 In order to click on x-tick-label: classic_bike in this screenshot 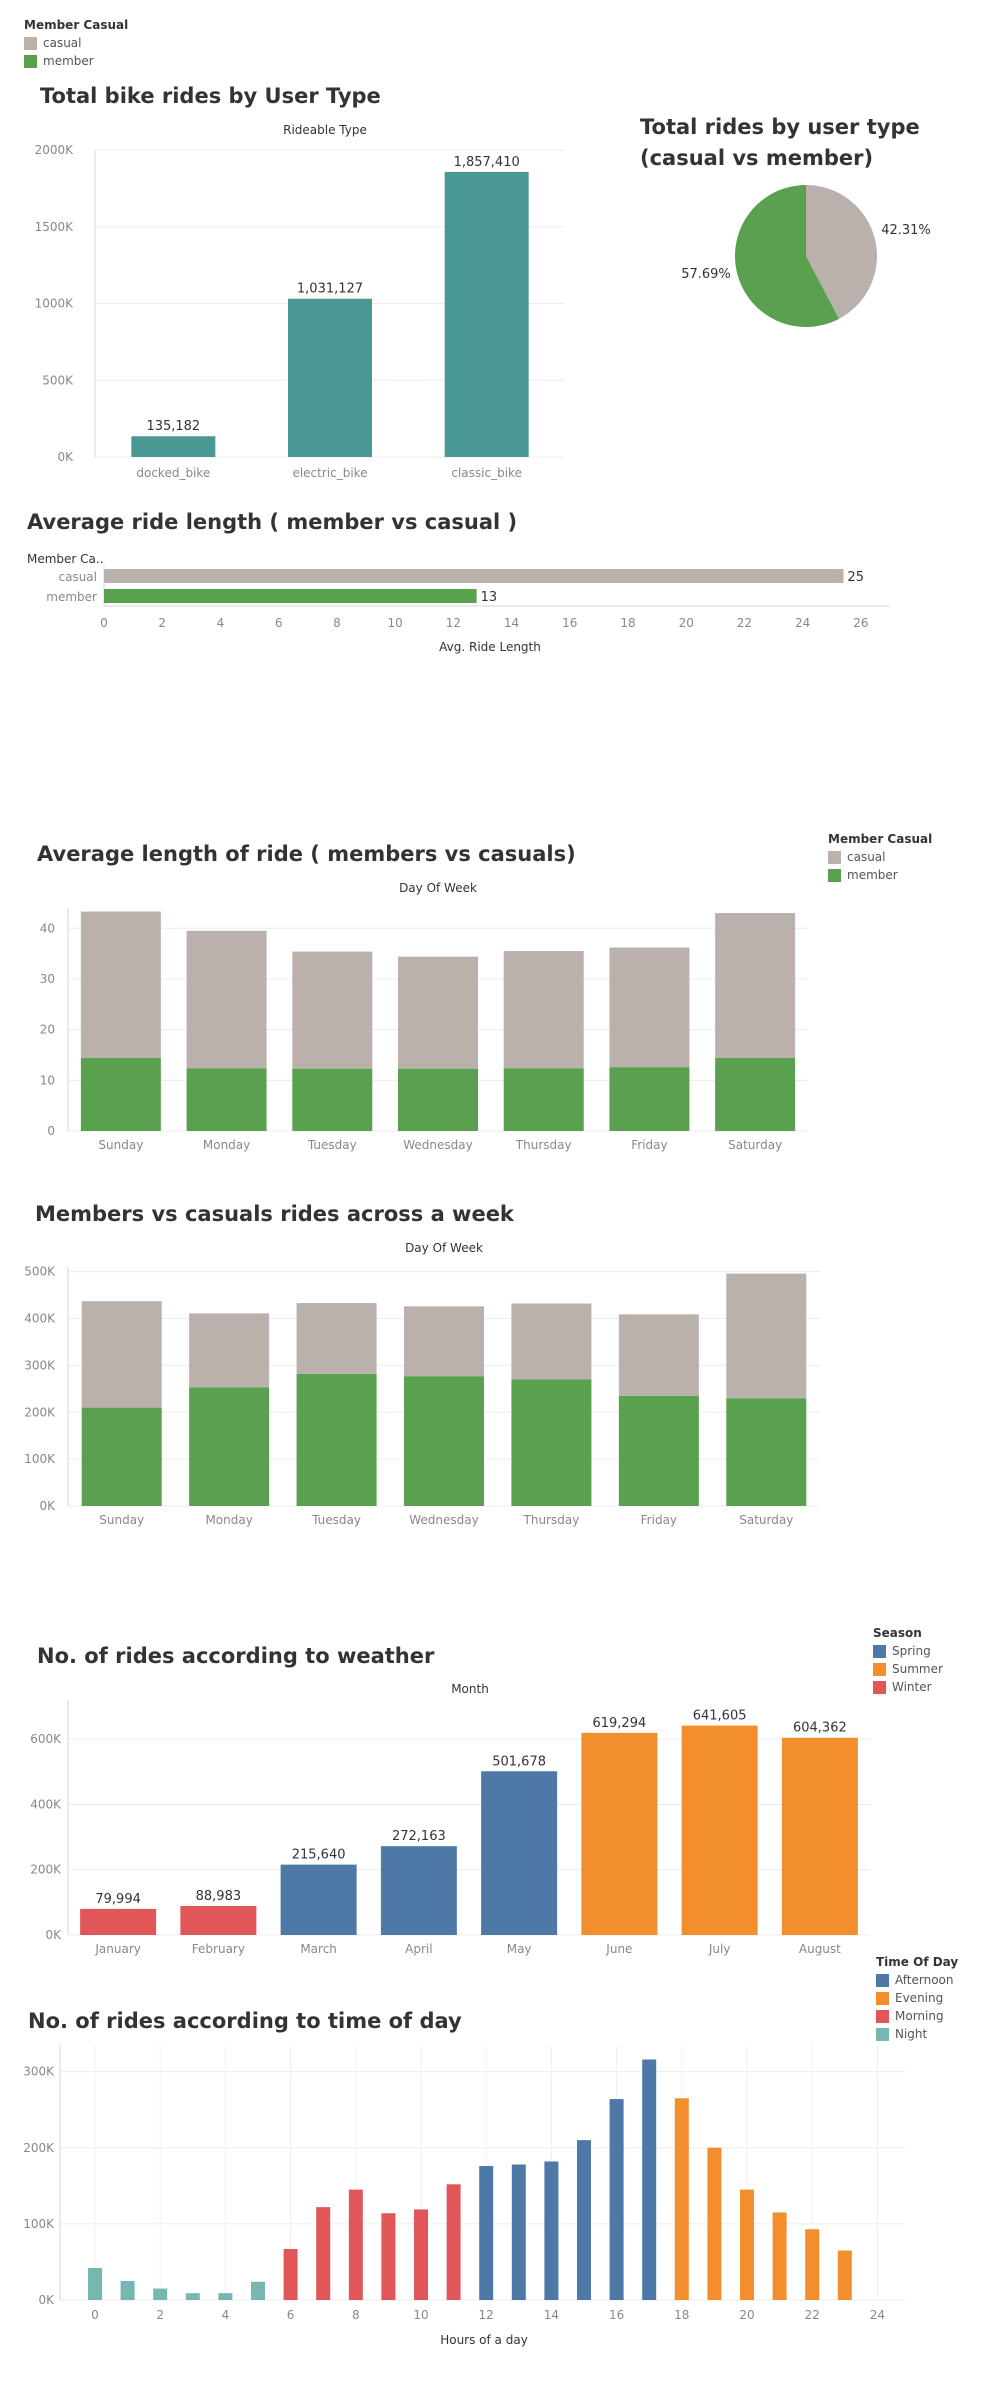, I will do `click(486, 473)`.